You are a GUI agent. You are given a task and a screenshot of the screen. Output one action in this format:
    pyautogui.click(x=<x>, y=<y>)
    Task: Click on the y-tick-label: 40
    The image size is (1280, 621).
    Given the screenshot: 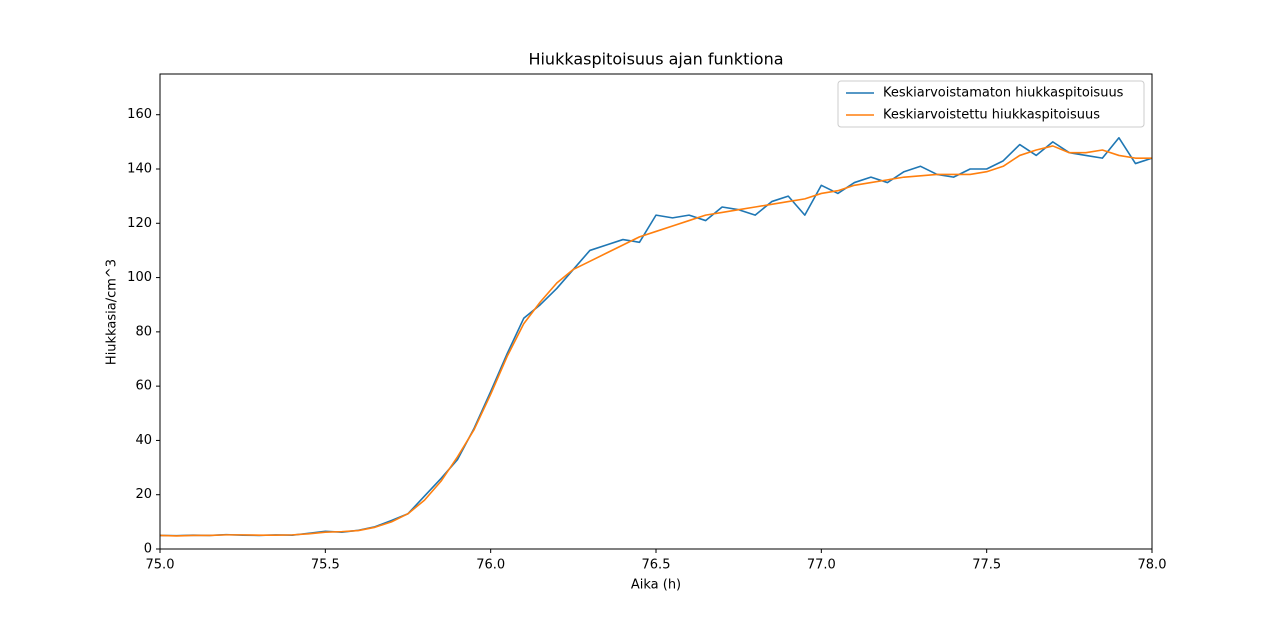 What is the action you would take?
    pyautogui.click(x=143, y=440)
    